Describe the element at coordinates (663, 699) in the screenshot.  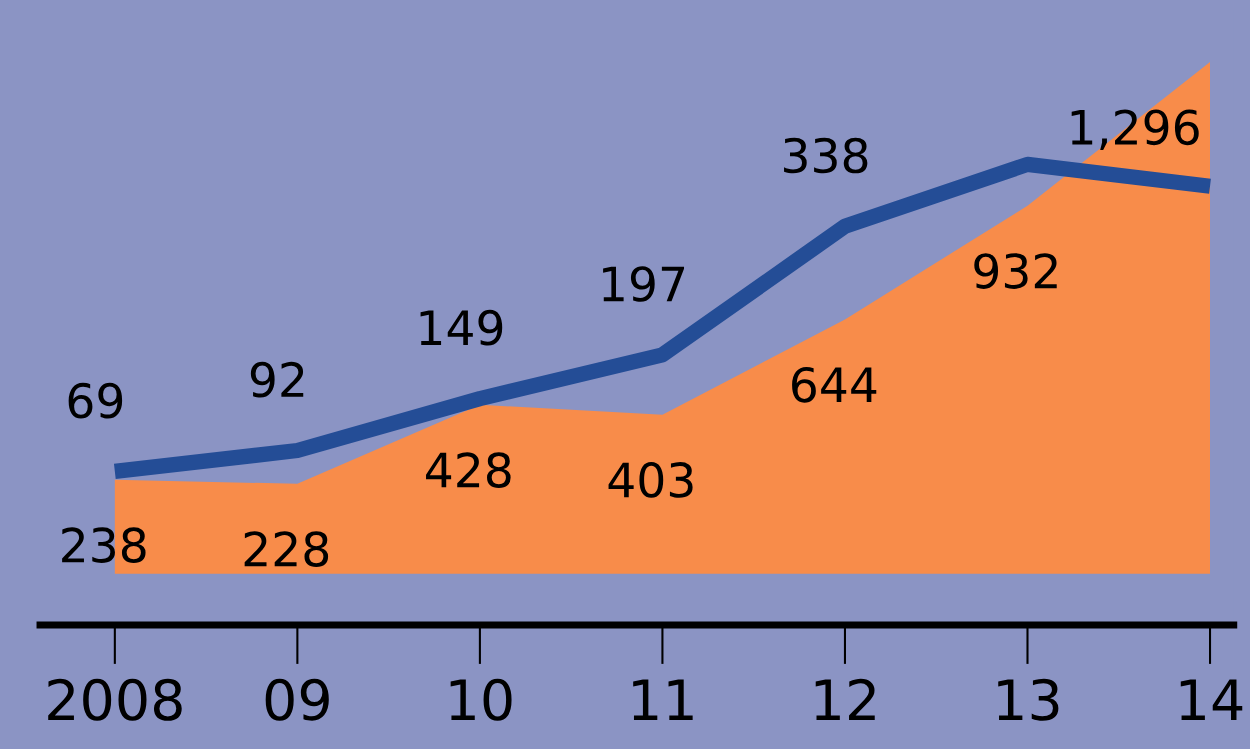
I see `x-tick-label: 11` at that location.